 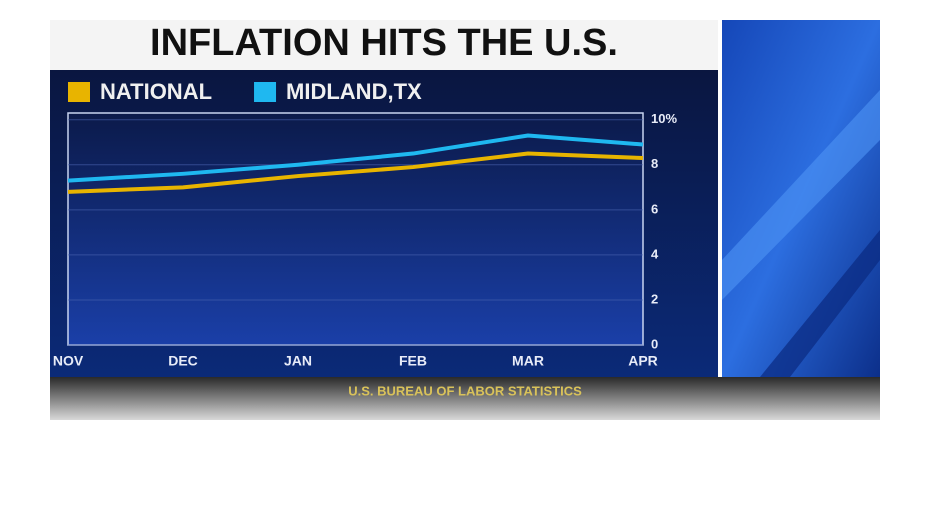 What do you see at coordinates (654, 298) in the screenshot?
I see `y-tick-label: 2` at bounding box center [654, 298].